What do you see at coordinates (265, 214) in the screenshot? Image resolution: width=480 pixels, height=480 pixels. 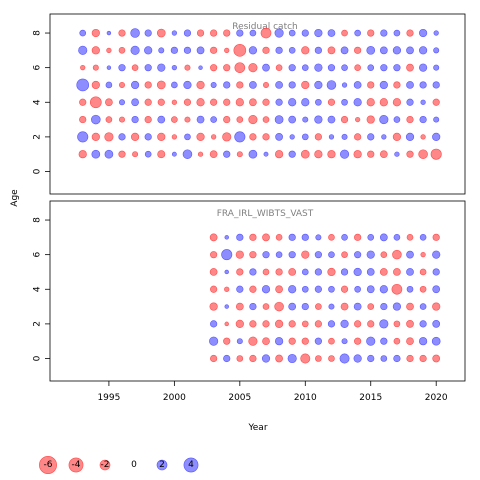 I see `panel-title: FRA_IRL_WIBTS_VAST` at bounding box center [265, 214].